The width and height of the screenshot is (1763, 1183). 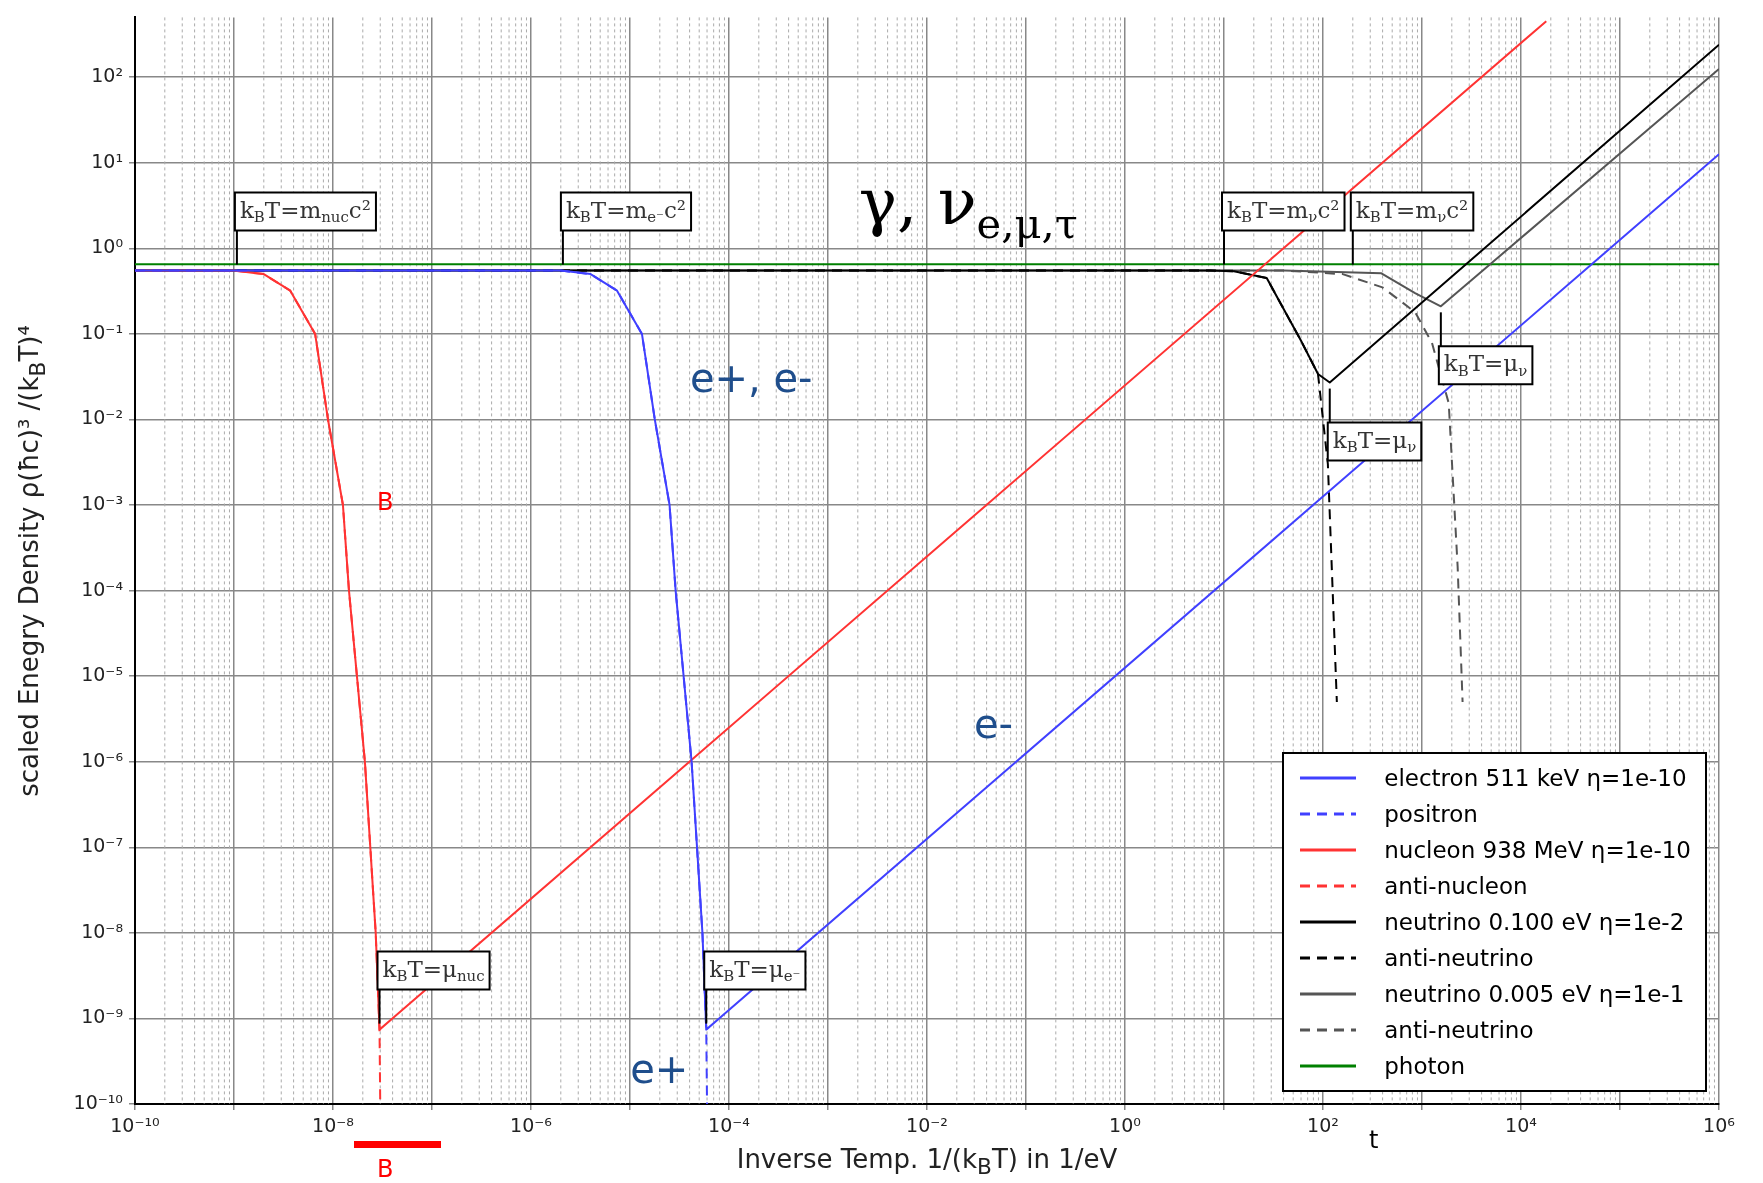 What do you see at coordinates (1537, 850) in the screenshot?
I see `legend-label: nucleon 938 MeV η=1e-10` at bounding box center [1537, 850].